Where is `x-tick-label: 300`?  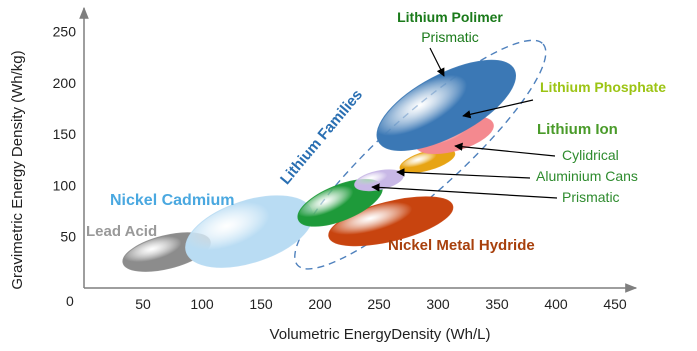
x-tick-label: 300 is located at coordinates (438, 304).